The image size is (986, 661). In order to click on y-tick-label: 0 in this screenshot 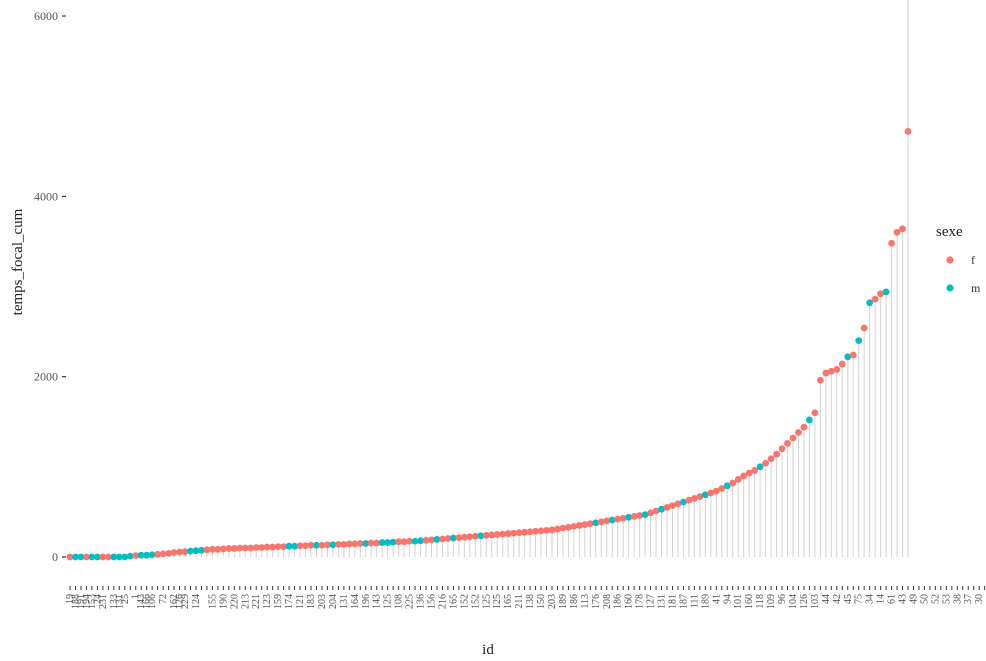, I will do `click(55, 557)`.